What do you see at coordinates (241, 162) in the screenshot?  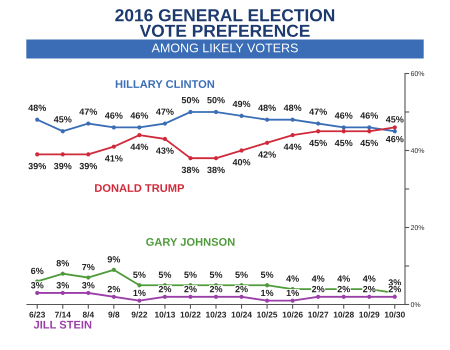 I see `data-label: 40%` at bounding box center [241, 162].